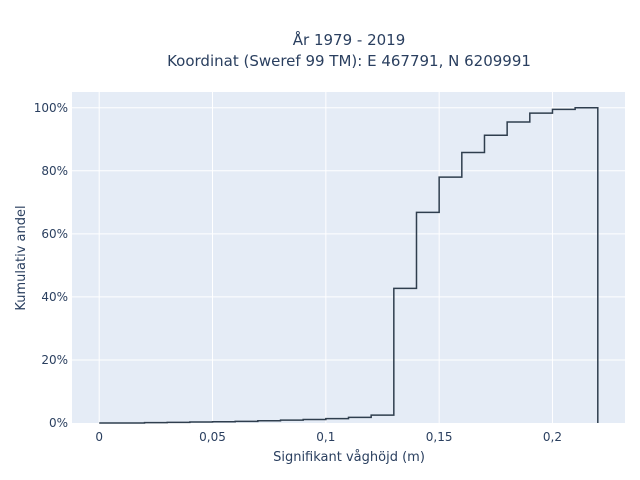 This screenshot has height=480, width=640. I want to click on x-tick-label: 0,1, so click(325, 437).